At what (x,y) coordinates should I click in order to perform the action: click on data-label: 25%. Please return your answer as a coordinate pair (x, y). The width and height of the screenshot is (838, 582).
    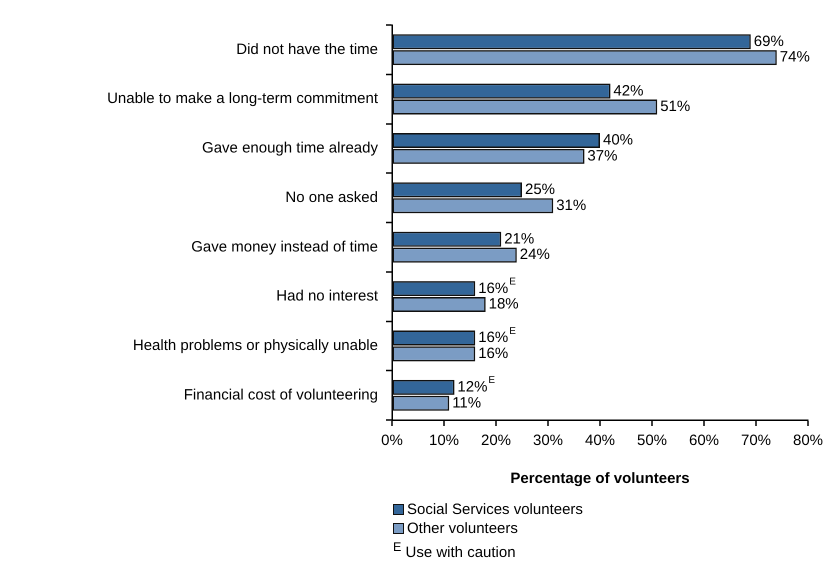
    Looking at the image, I should click on (540, 189).